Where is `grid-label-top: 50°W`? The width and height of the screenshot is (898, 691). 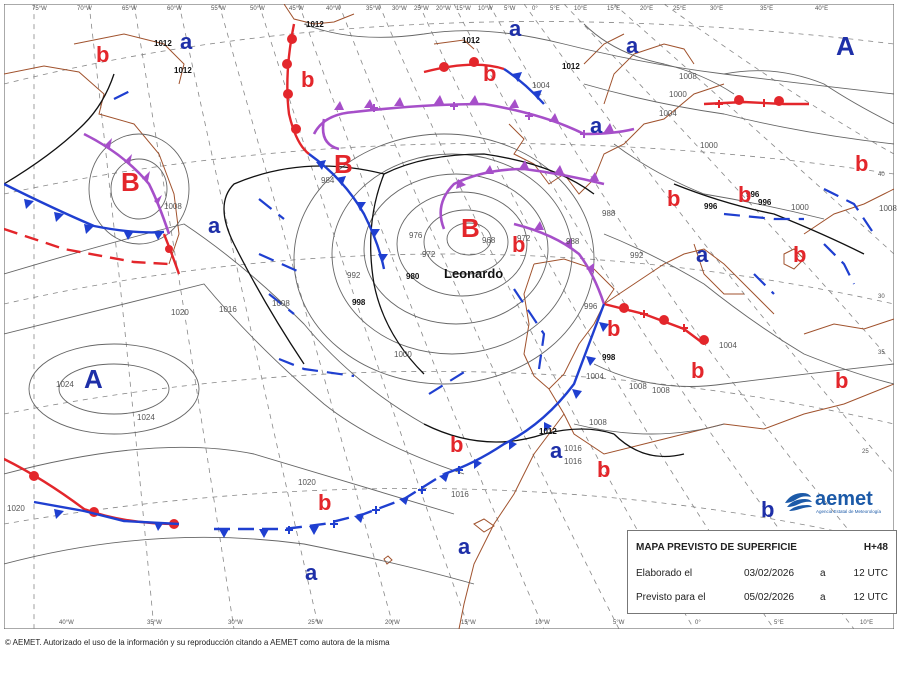
grid-label-top: 50°W is located at coordinates (257, 9).